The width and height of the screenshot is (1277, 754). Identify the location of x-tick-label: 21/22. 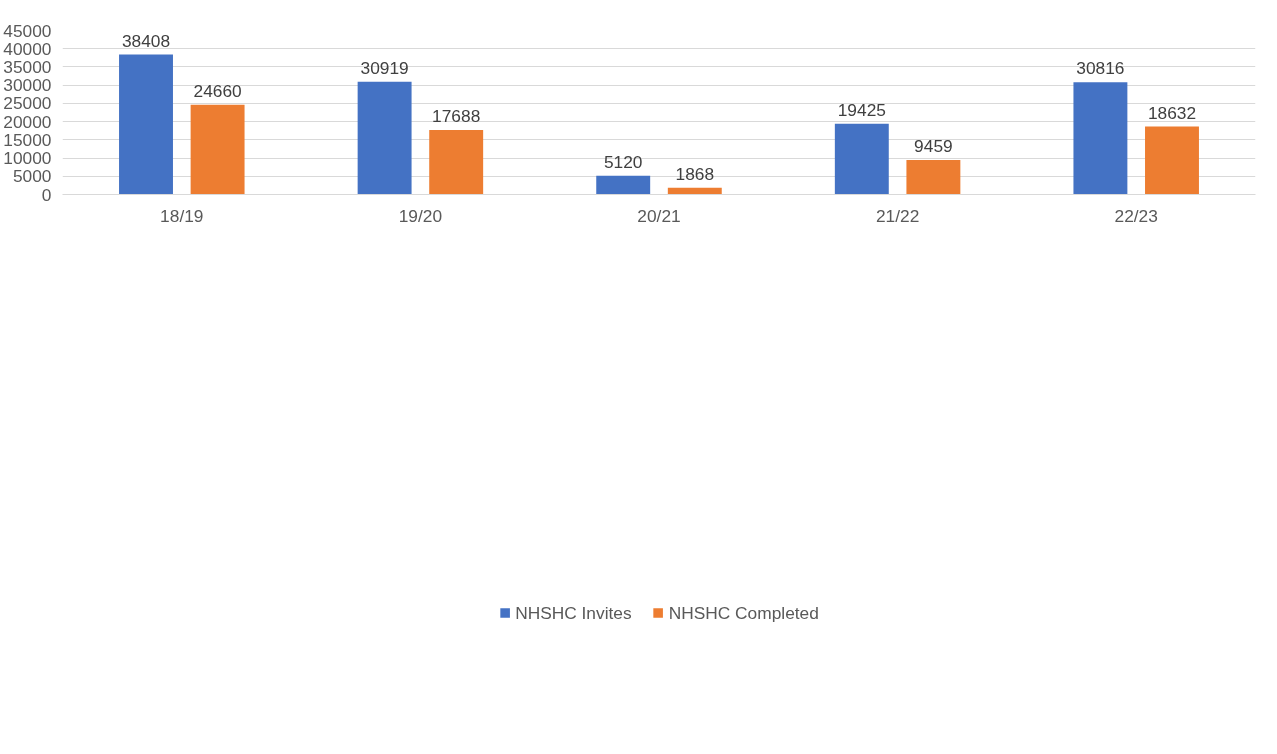
(897, 215).